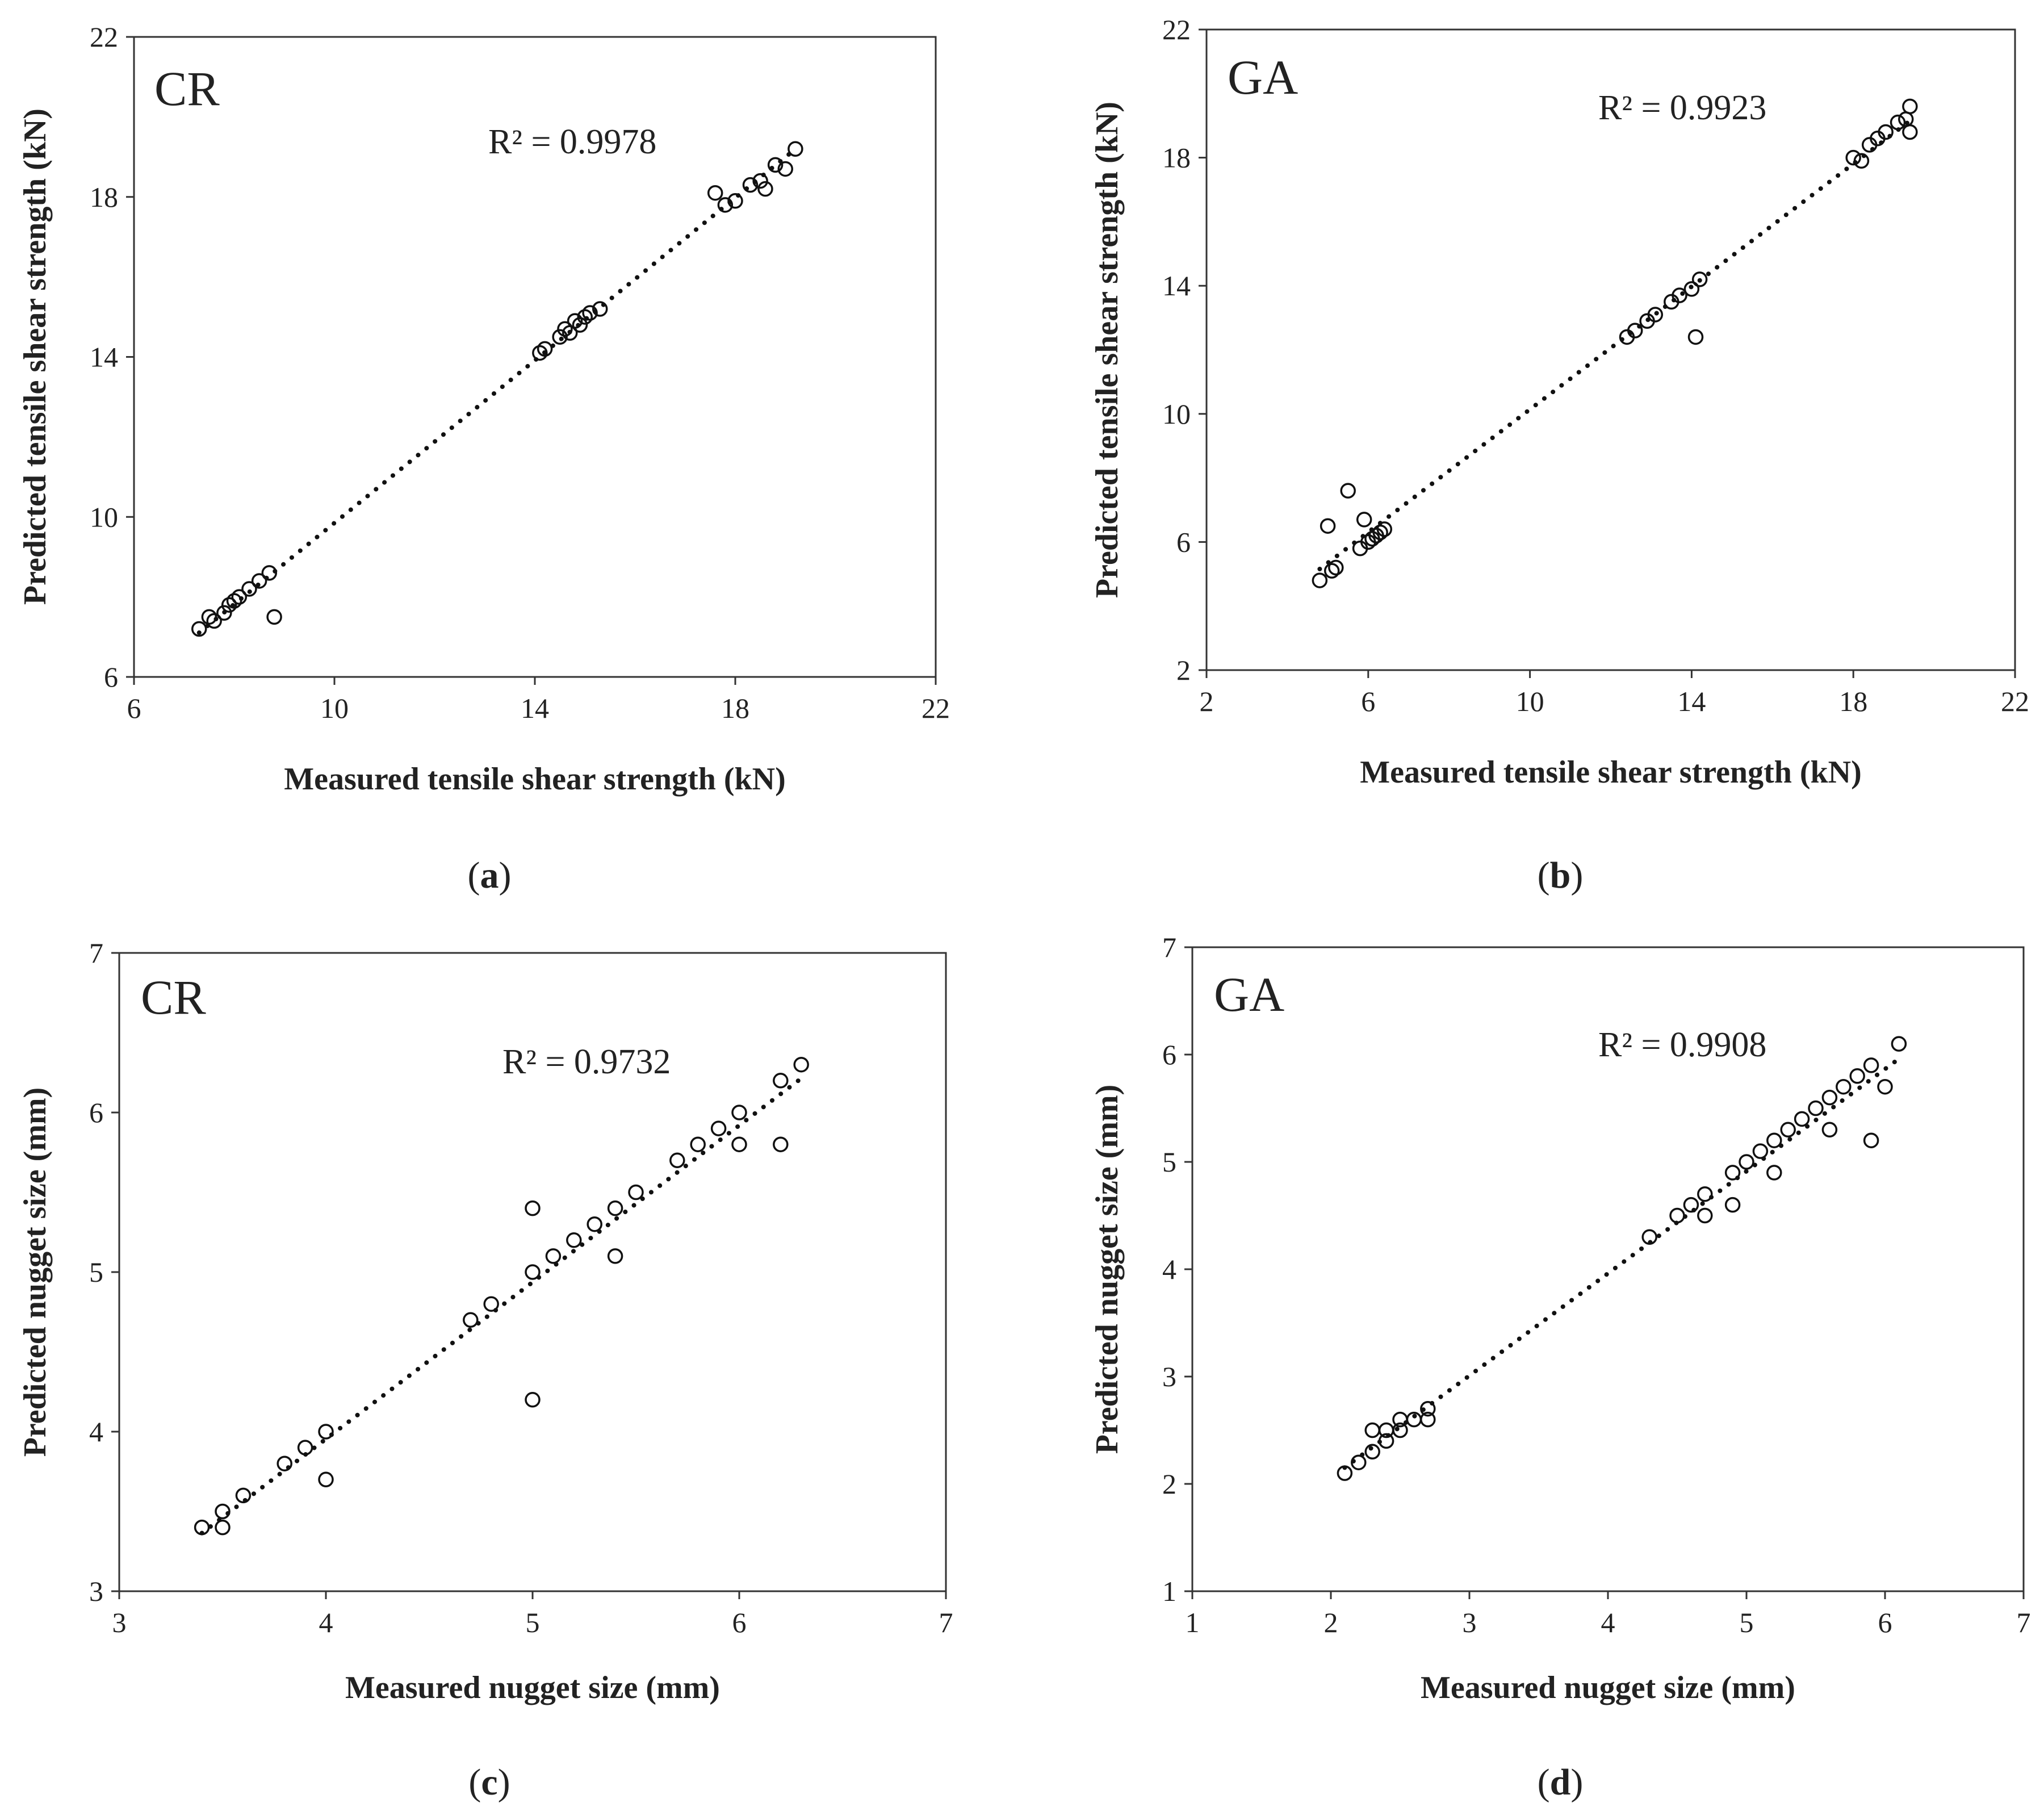 The image size is (2044, 1811). Describe the element at coordinates (96, 953) in the screenshot. I see `y-tick-label: 7` at that location.